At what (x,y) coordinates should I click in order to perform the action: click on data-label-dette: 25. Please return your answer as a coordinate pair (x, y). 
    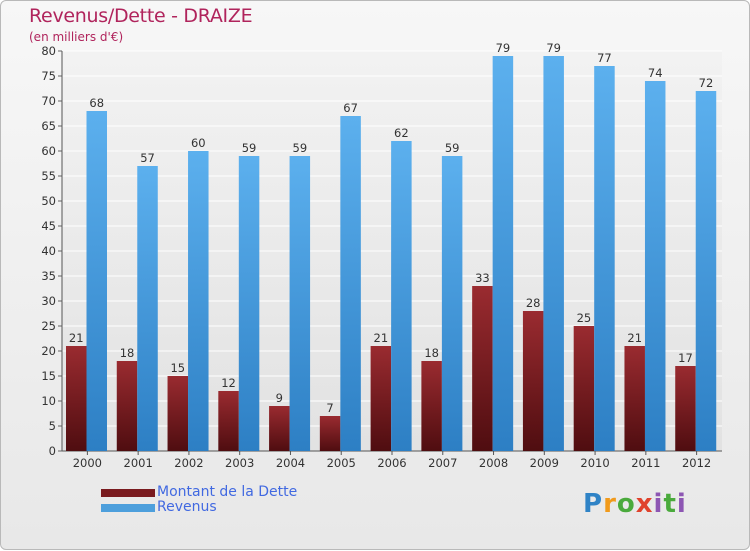
    Looking at the image, I should click on (584, 318).